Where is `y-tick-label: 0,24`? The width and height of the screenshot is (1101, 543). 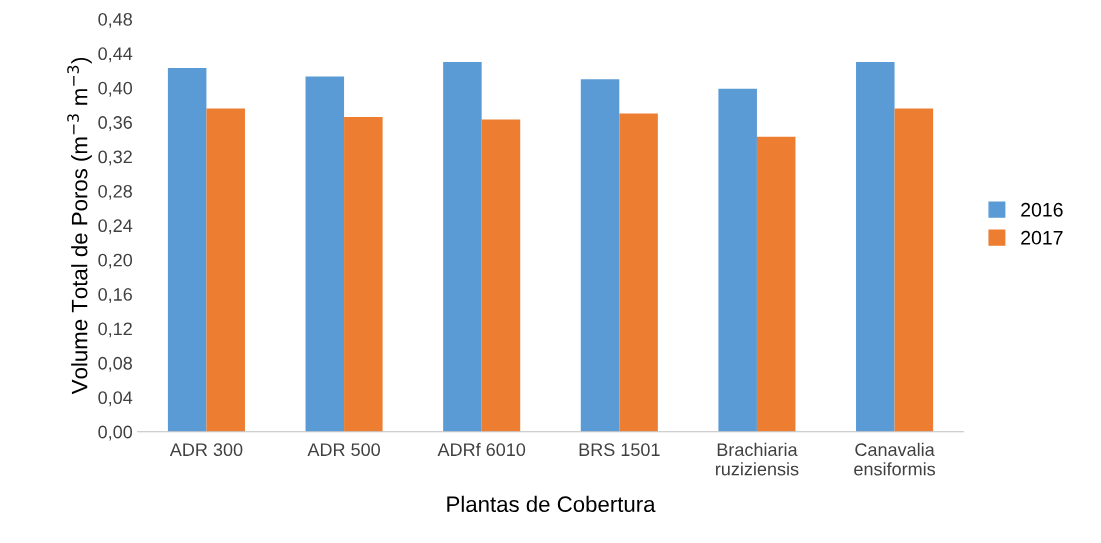
y-tick-label: 0,24 is located at coordinates (115, 227).